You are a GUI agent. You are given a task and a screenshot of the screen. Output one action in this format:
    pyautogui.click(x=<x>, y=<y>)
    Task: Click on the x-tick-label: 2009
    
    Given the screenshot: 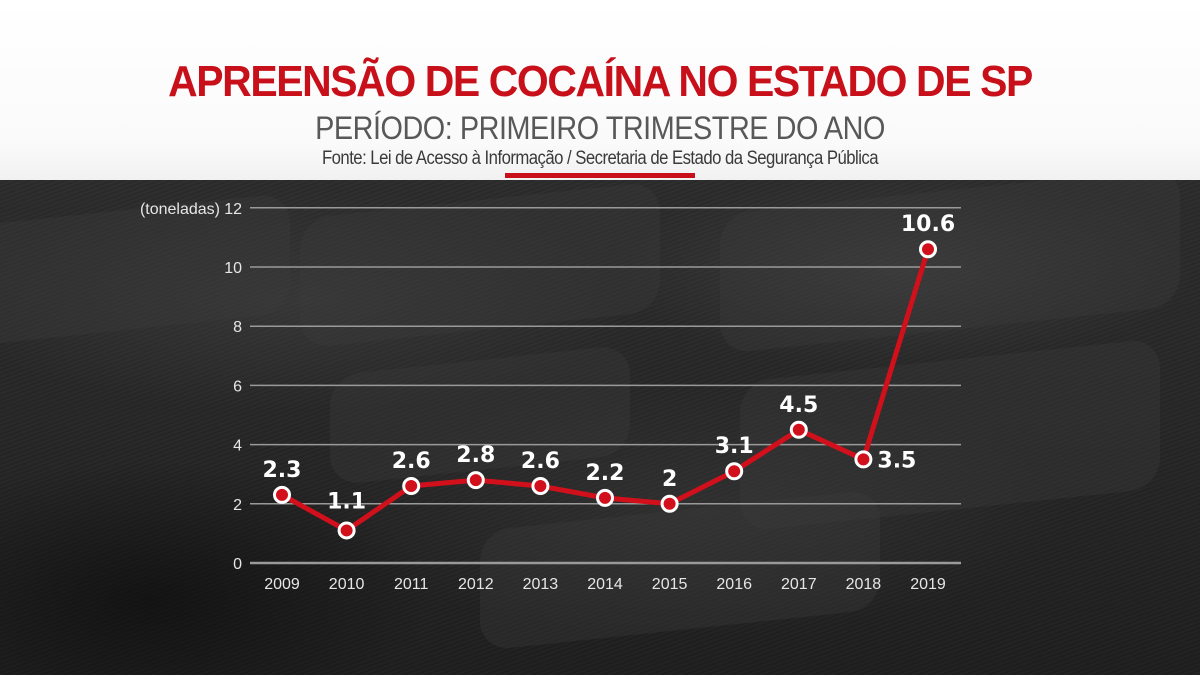 What is the action you would take?
    pyautogui.click(x=282, y=584)
    